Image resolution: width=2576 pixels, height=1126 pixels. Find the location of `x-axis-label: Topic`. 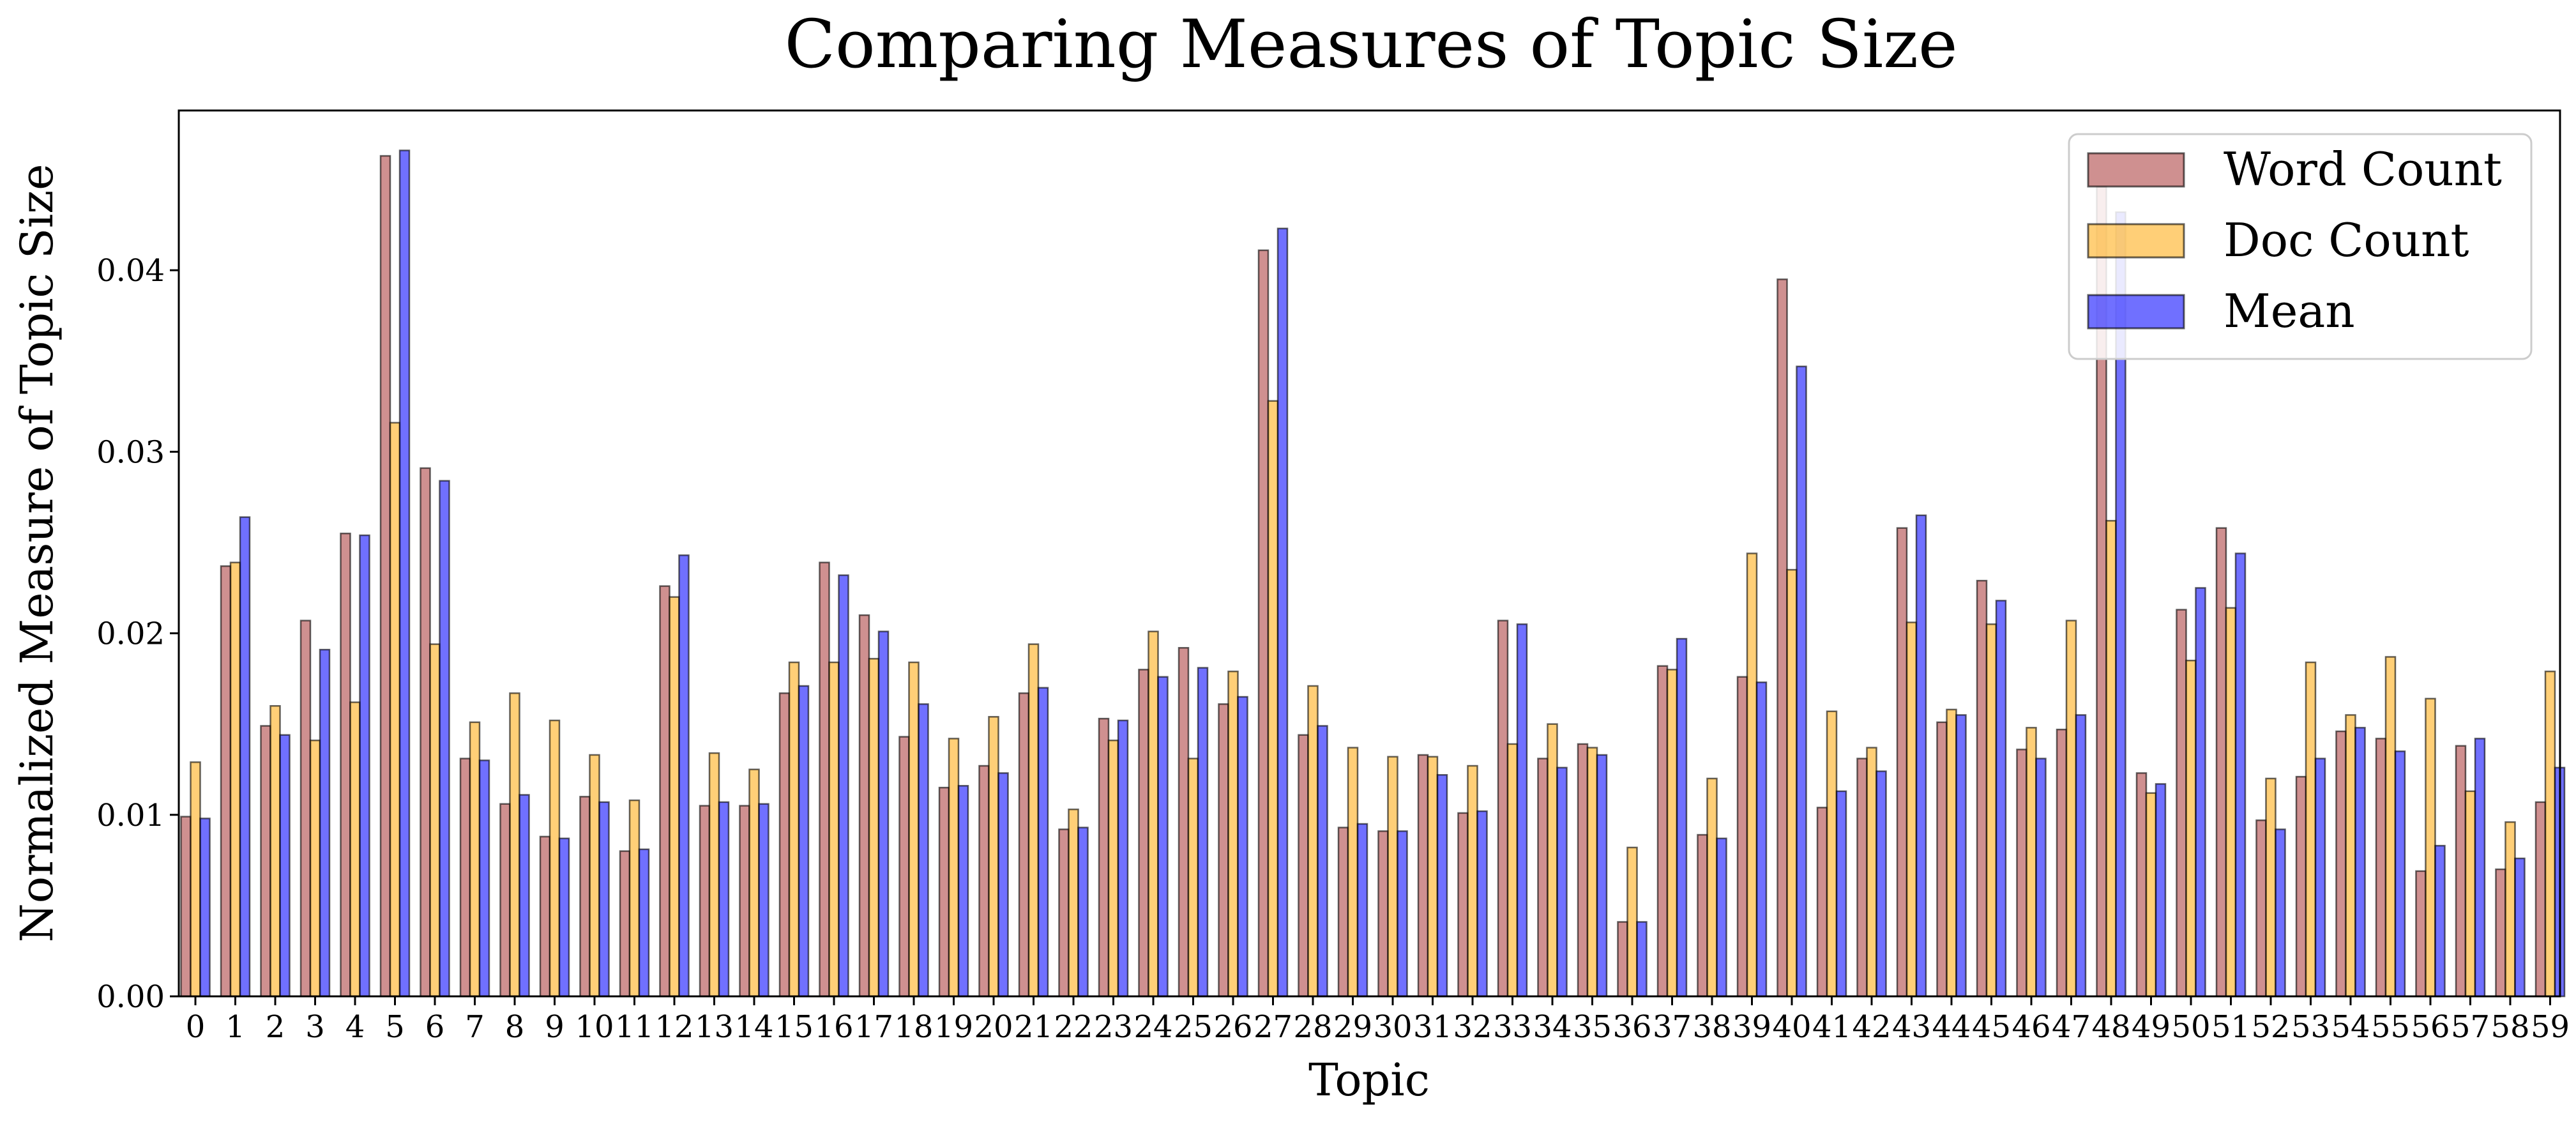

x-axis-label: Topic is located at coordinates (1369, 1080).